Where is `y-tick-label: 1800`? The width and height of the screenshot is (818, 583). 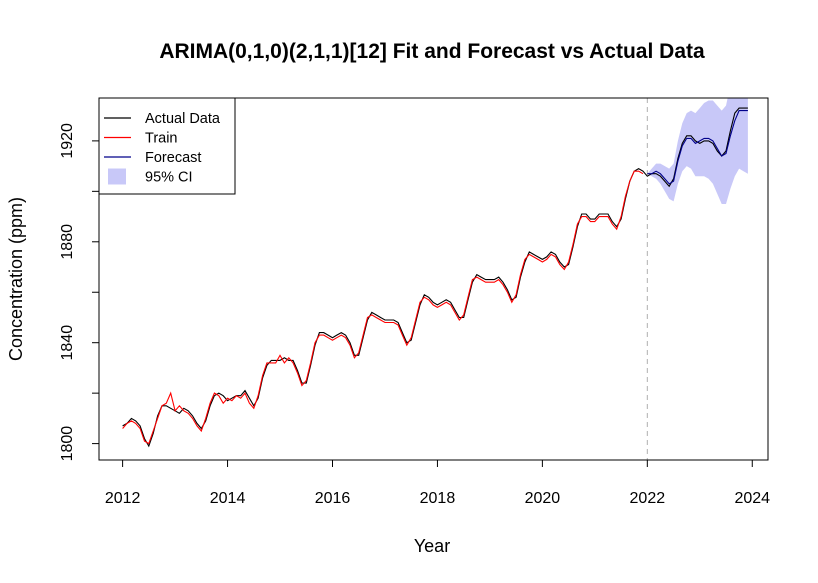 y-tick-label: 1800 is located at coordinates (67, 444).